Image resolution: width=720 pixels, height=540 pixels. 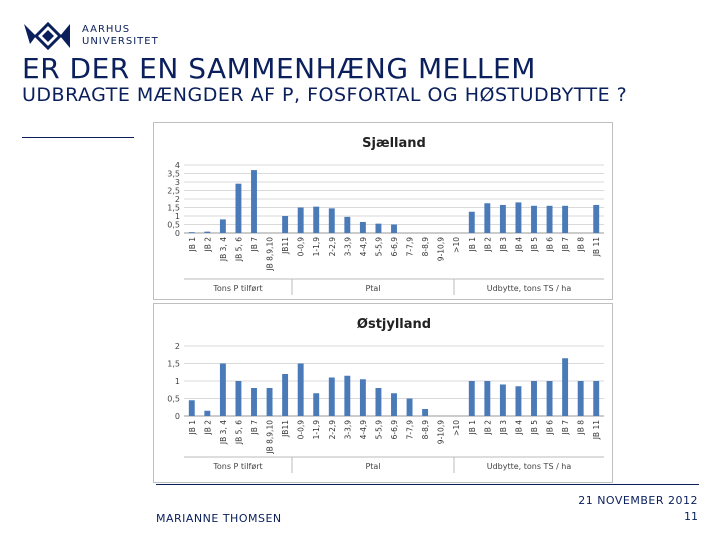 What do you see at coordinates (456, 245) in the screenshot?
I see `x-tick-label: >10` at bounding box center [456, 245].